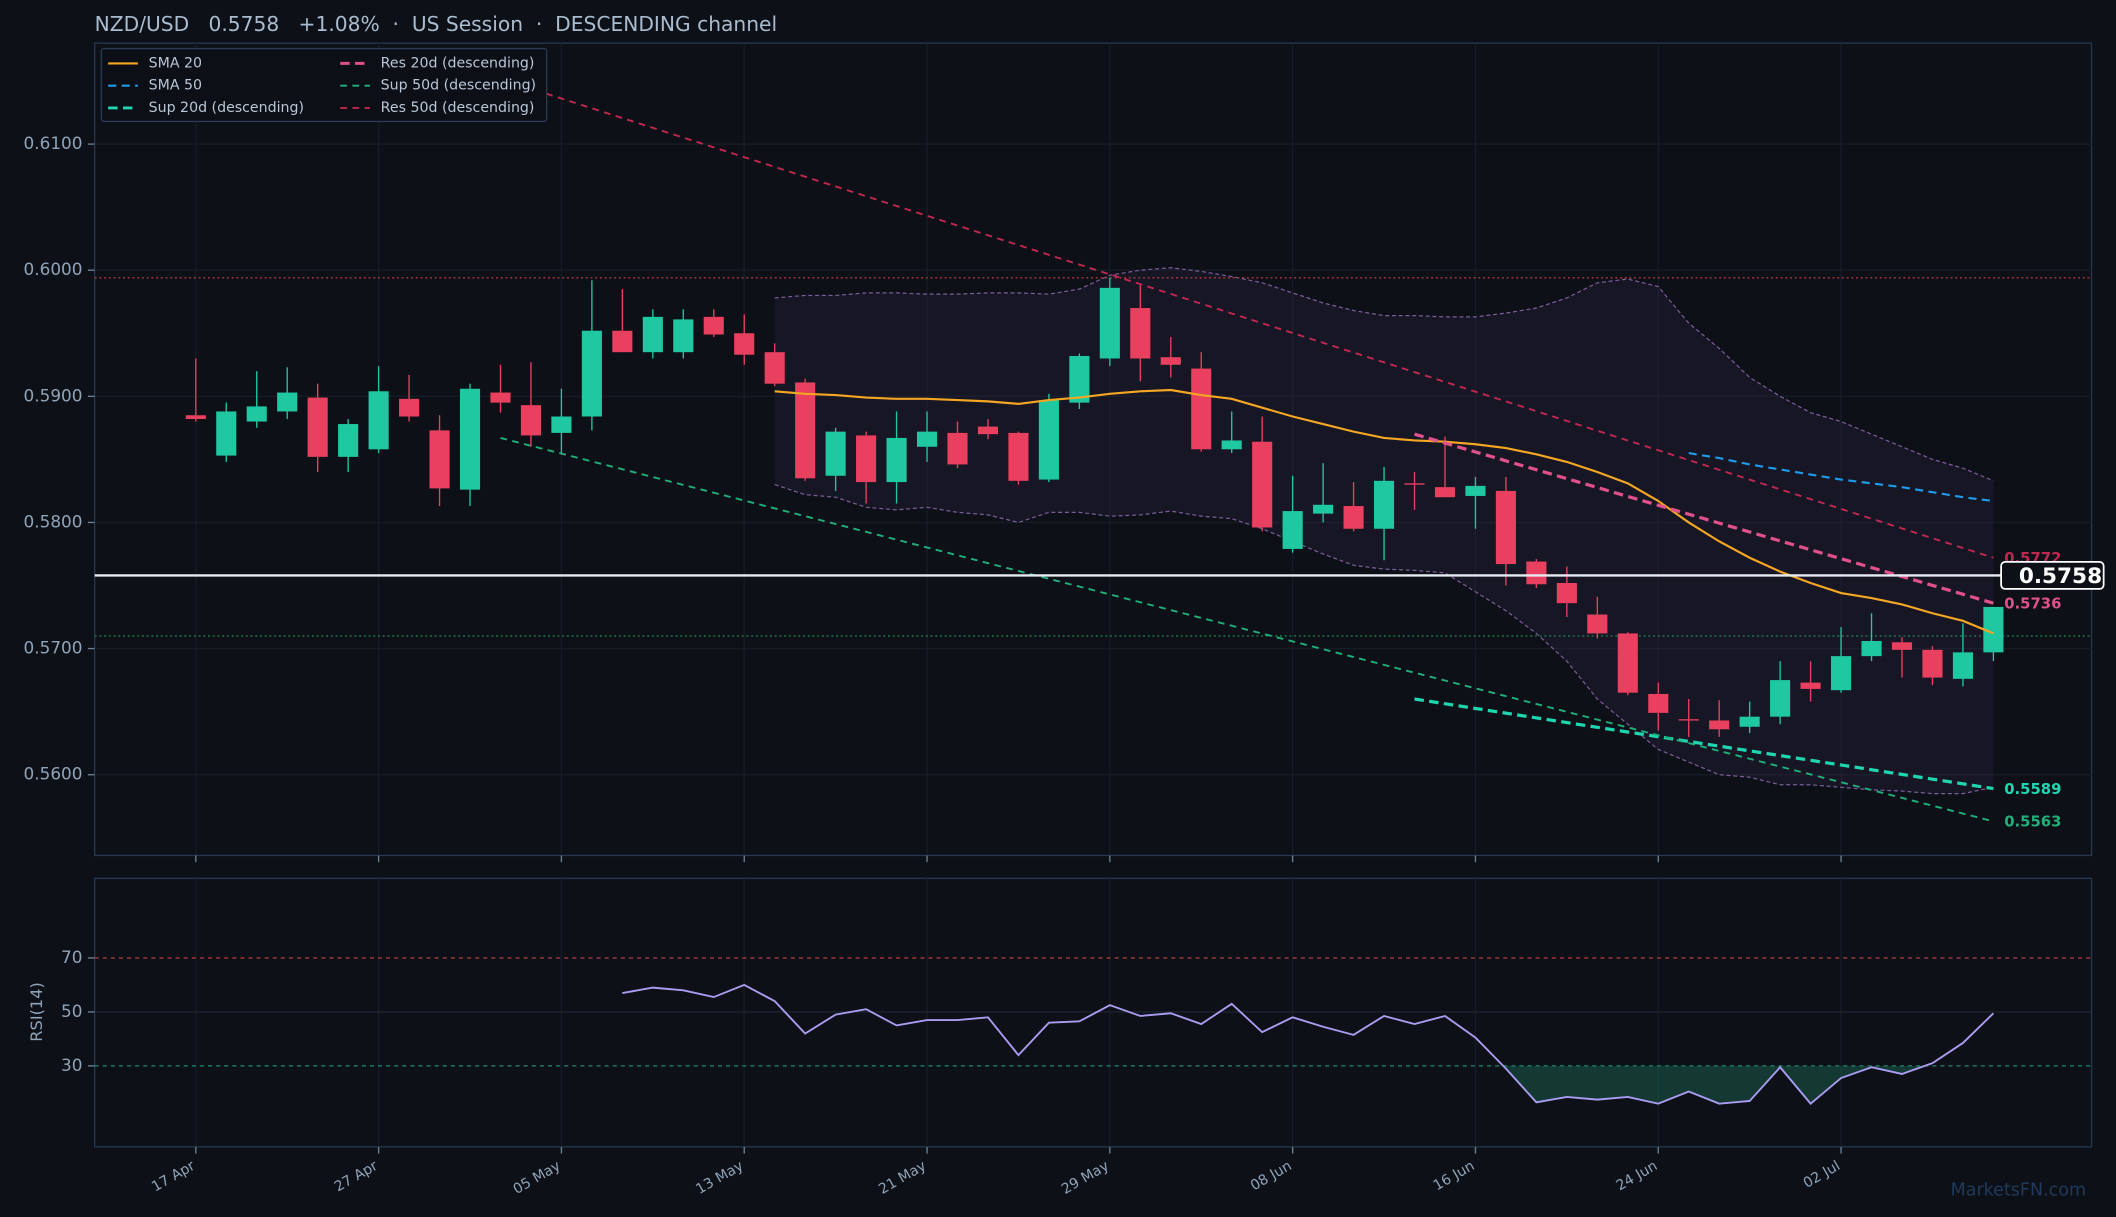 The height and width of the screenshot is (1217, 2116). Describe the element at coordinates (458, 86) in the screenshot. I see `legend-label: Sup 50d (descending)` at that location.